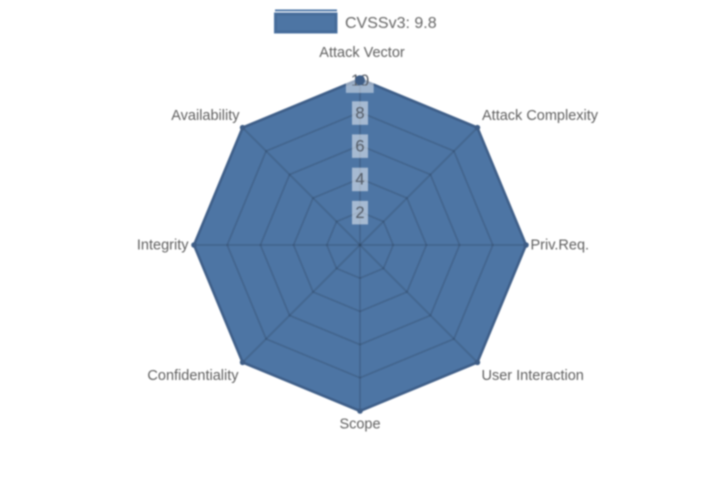 This screenshot has height=504, width=720. Describe the element at coordinates (359, 146) in the screenshot. I see `svg-text: 6` at that location.